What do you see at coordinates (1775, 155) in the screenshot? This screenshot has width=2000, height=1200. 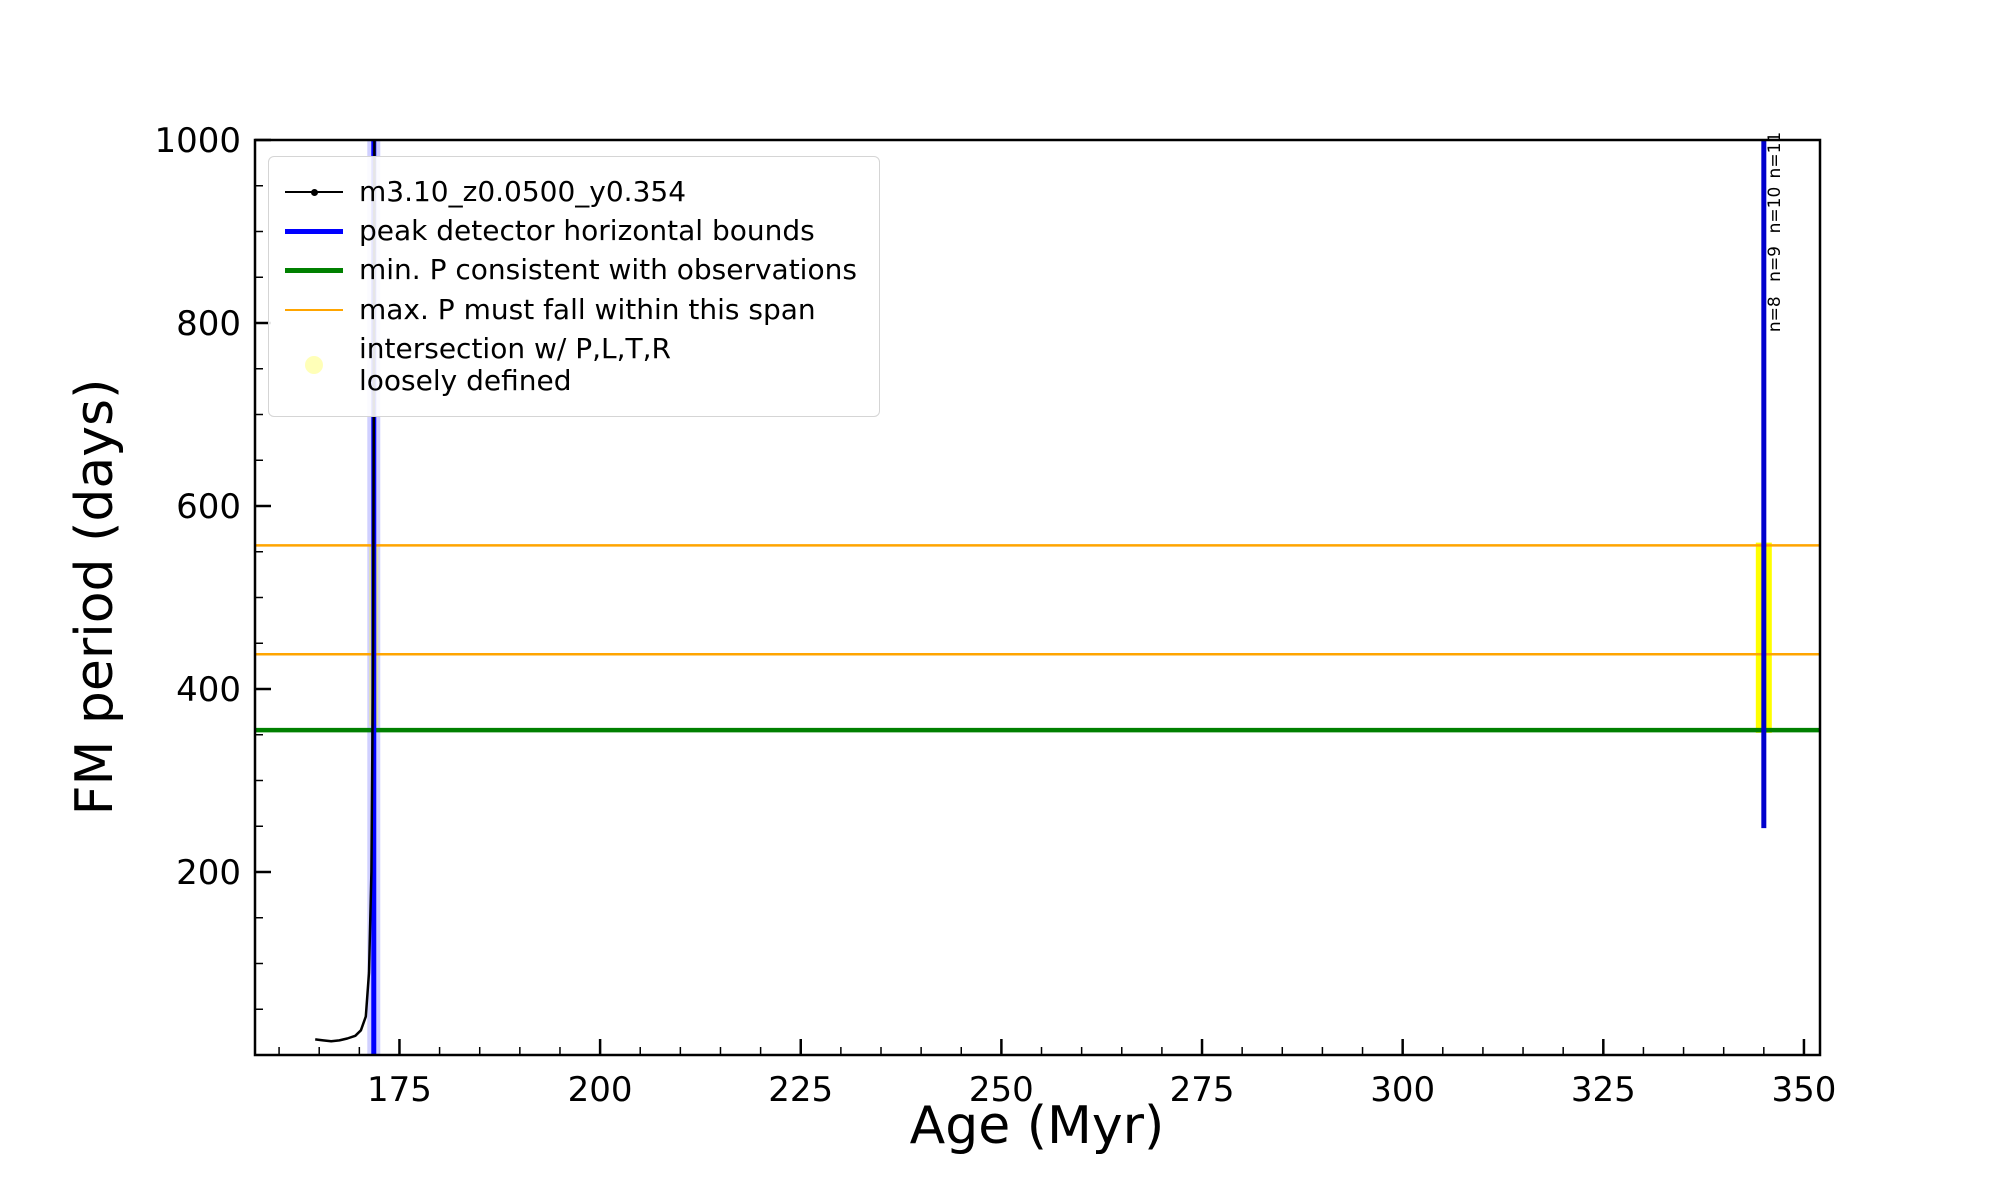 I see `annotation-label: n=11` at bounding box center [1775, 155].